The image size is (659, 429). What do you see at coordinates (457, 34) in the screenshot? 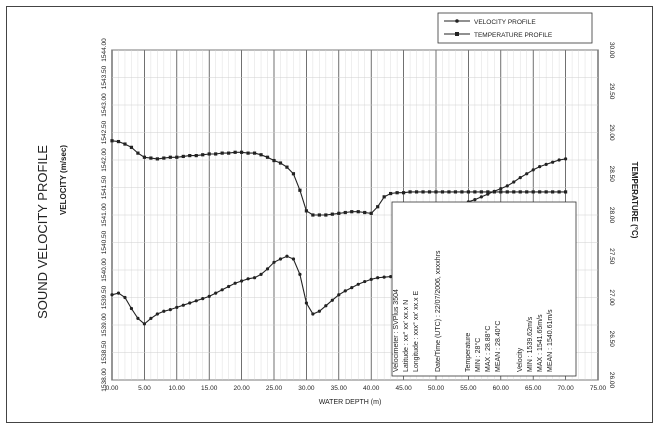
I see `legend-temperature-marker` at bounding box center [457, 34].